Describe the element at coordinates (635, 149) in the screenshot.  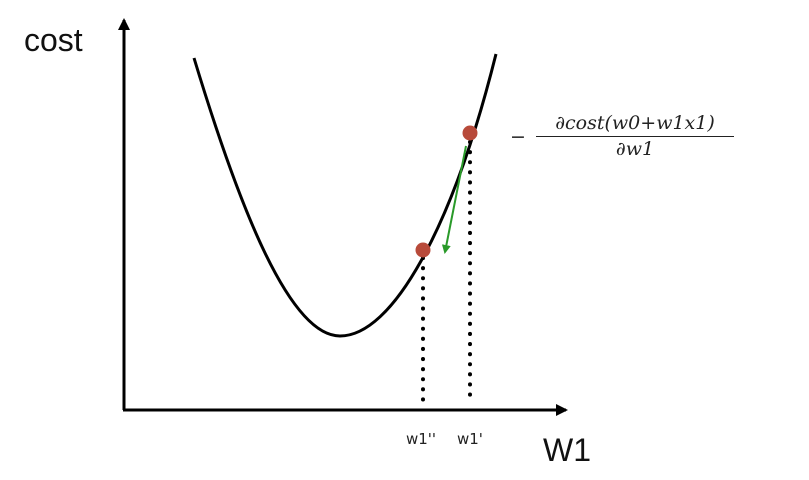
I see `formula-denominator: ∂w1` at that location.